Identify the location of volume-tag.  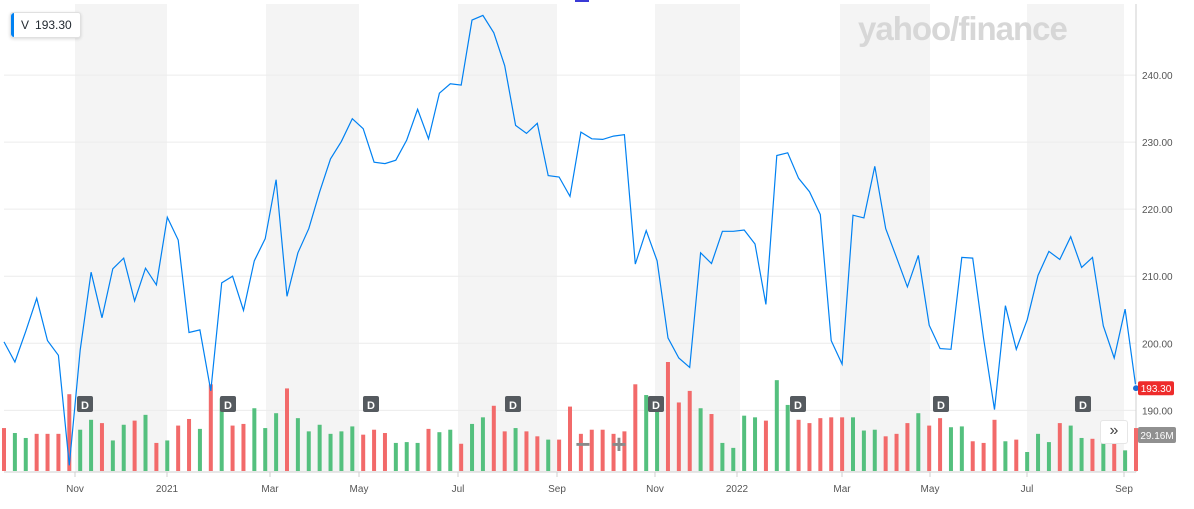
(1157, 435).